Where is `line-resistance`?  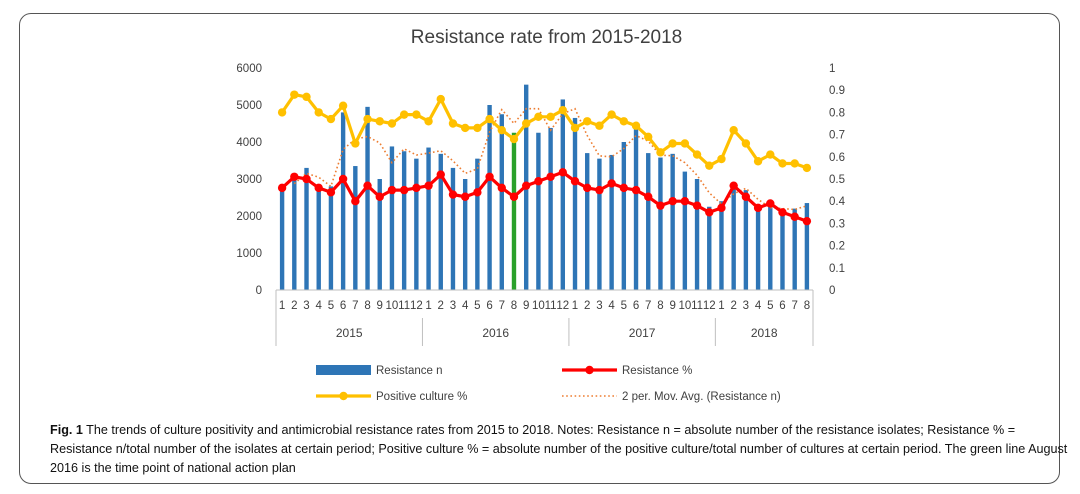
line-resistance is located at coordinates (544, 196).